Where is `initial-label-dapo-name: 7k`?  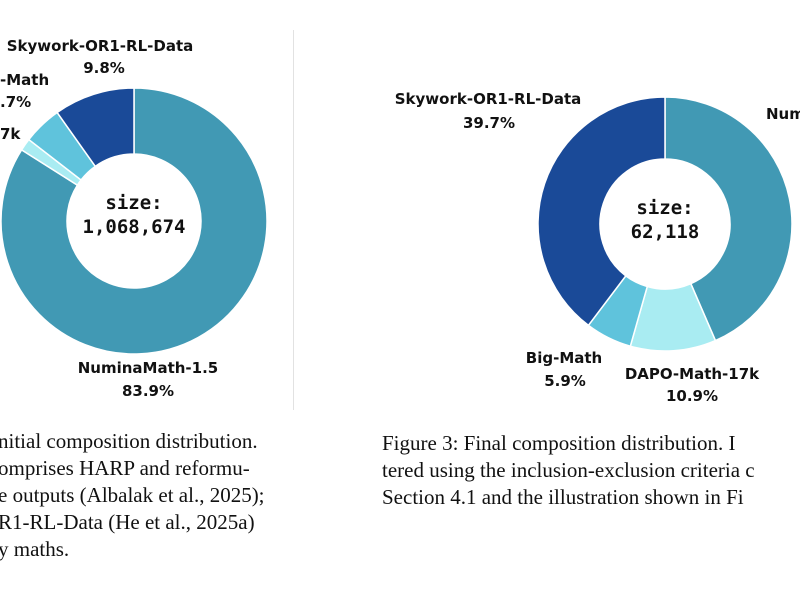
initial-label-dapo-name: 7k is located at coordinates (10, 134).